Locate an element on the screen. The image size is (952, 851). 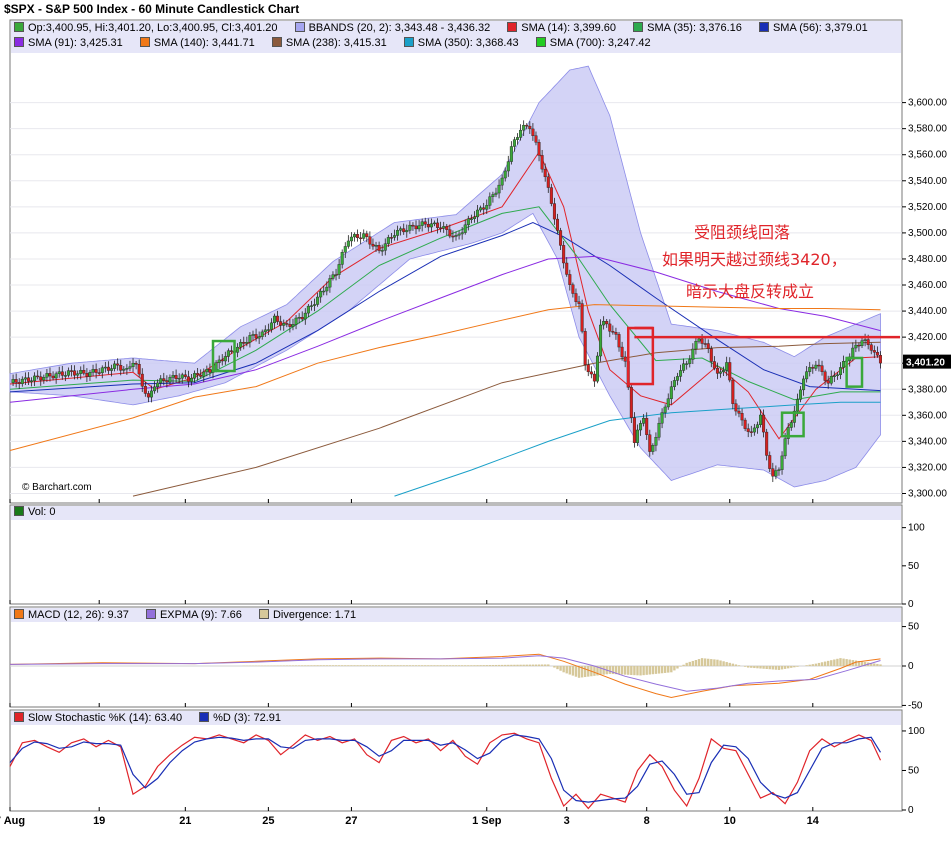
price-tick-label: 3,360.00 is located at coordinates (927, 415).